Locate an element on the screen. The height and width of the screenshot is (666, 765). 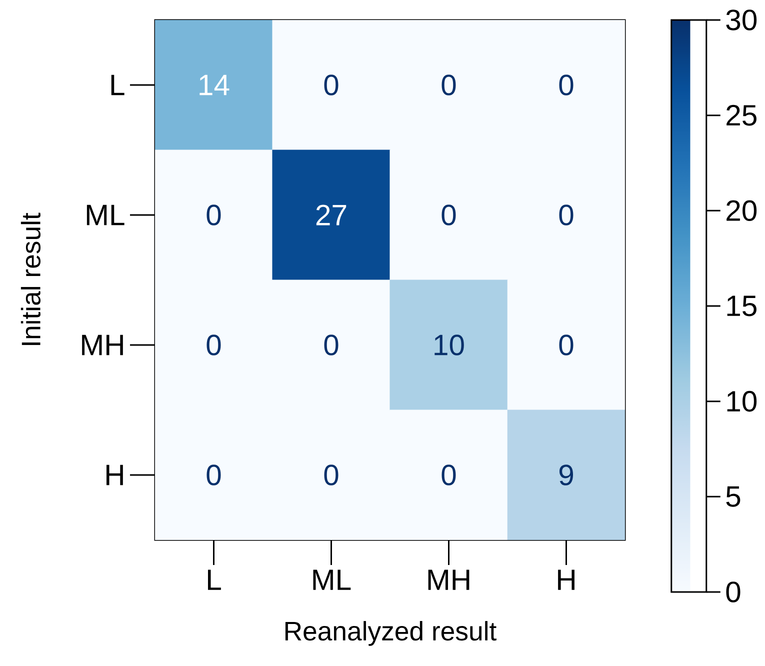
data-label: 10 is located at coordinates (449, 345).